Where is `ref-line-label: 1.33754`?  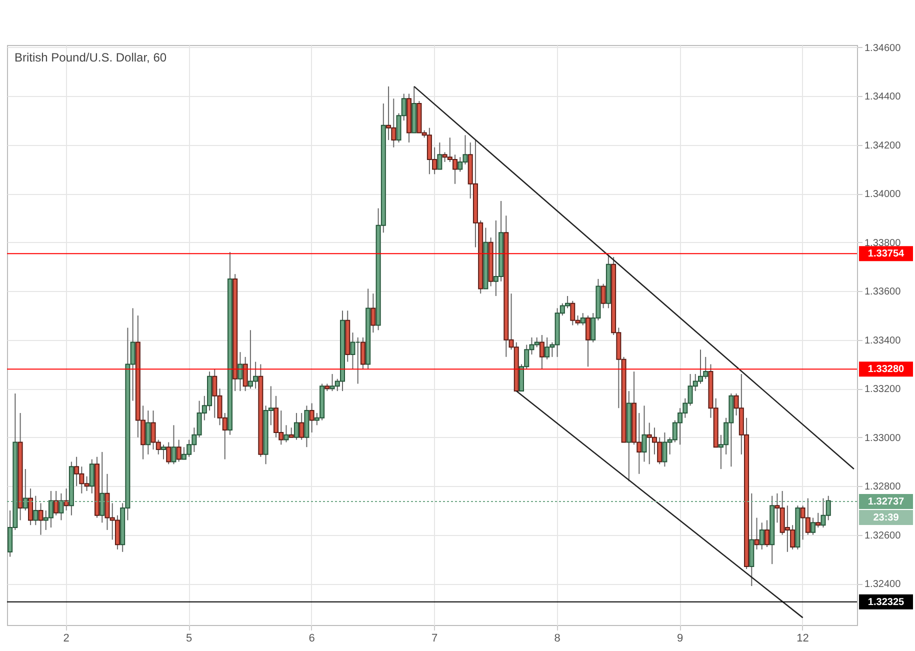 ref-line-label: 1.33754 is located at coordinates (886, 254).